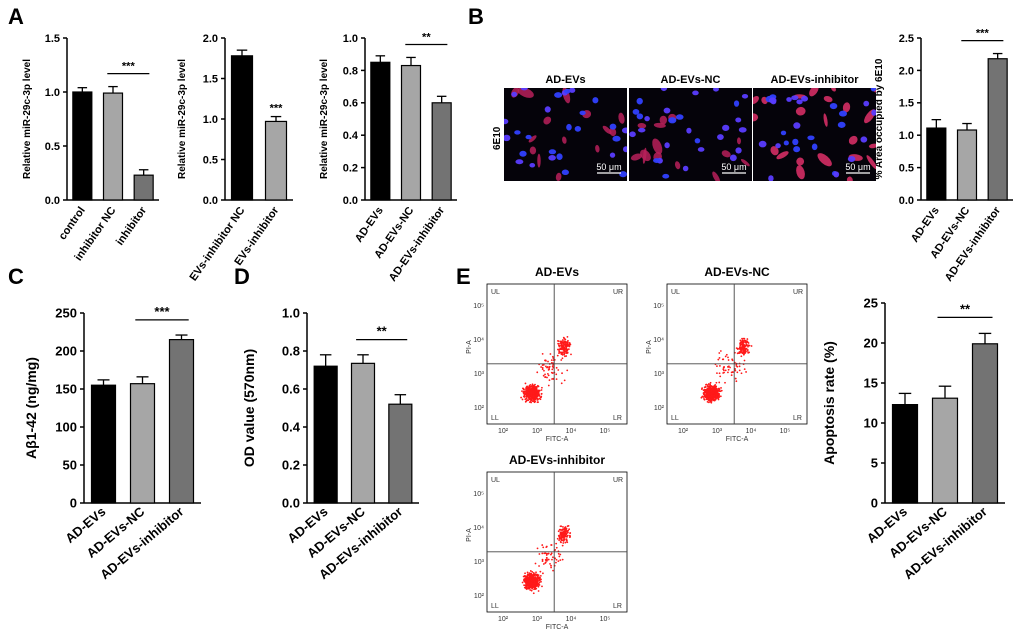 This screenshot has height=638, width=1020. Describe the element at coordinates (16, 276) in the screenshot. I see `panel-letter-c: C` at that location.